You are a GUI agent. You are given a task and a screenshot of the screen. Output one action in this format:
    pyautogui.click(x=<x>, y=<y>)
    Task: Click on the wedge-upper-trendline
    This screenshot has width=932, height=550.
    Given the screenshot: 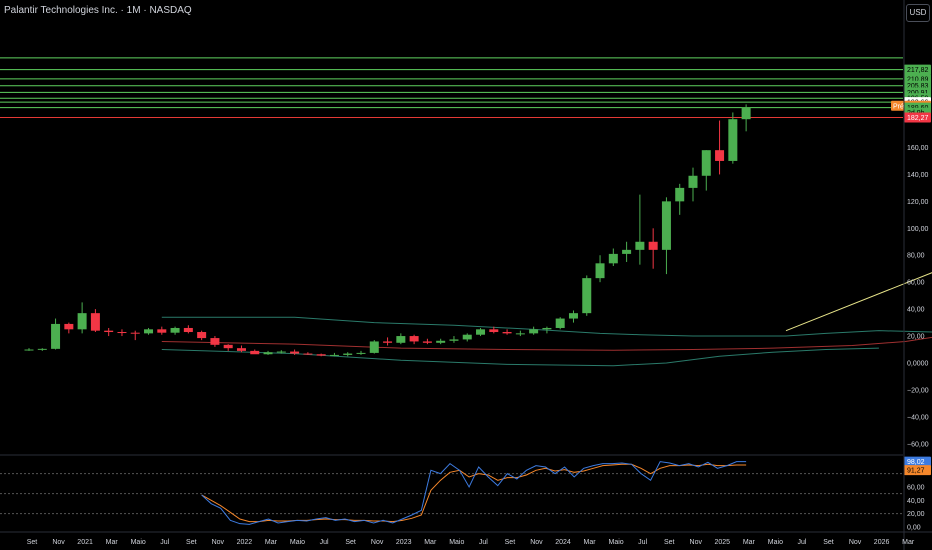 What is the action you would take?
    pyautogui.click(x=858, y=204)
    